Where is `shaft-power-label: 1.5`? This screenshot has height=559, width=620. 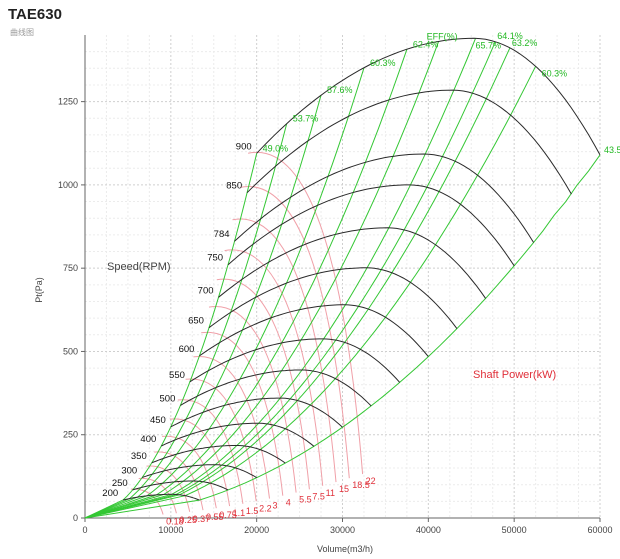 shaft-power-label: 1.5 is located at coordinates (252, 511).